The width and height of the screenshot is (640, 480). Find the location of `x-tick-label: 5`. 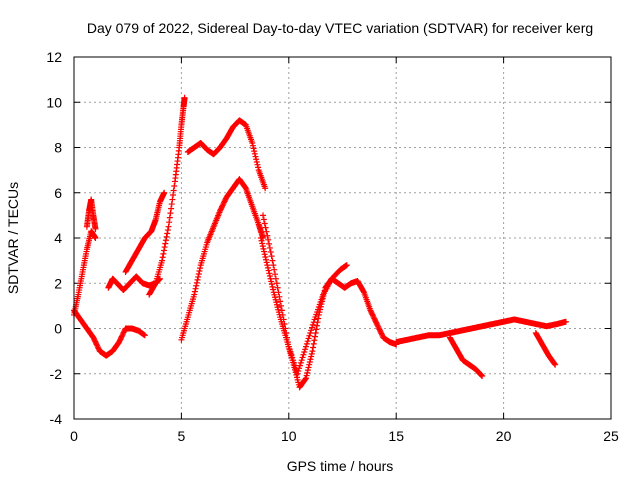

x-tick-label: 5 is located at coordinates (182, 436).